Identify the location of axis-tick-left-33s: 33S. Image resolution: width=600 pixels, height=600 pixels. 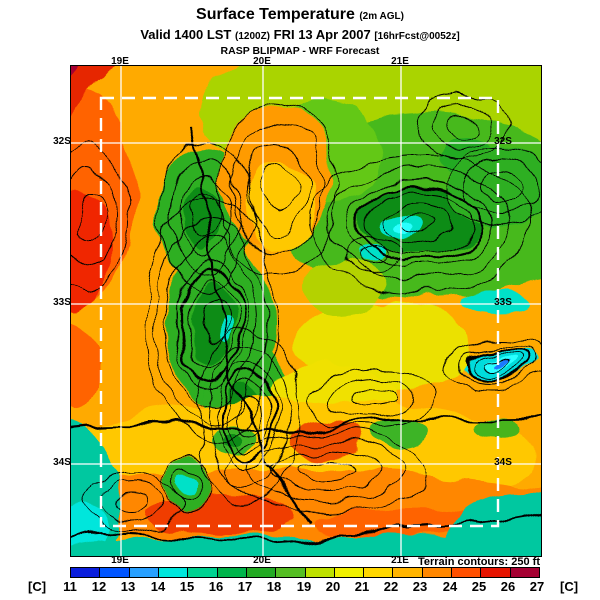
(62, 302).